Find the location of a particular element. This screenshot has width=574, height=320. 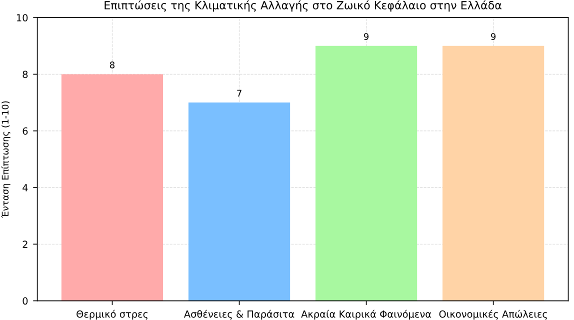

y-tick-label: 8 is located at coordinates (25, 74).